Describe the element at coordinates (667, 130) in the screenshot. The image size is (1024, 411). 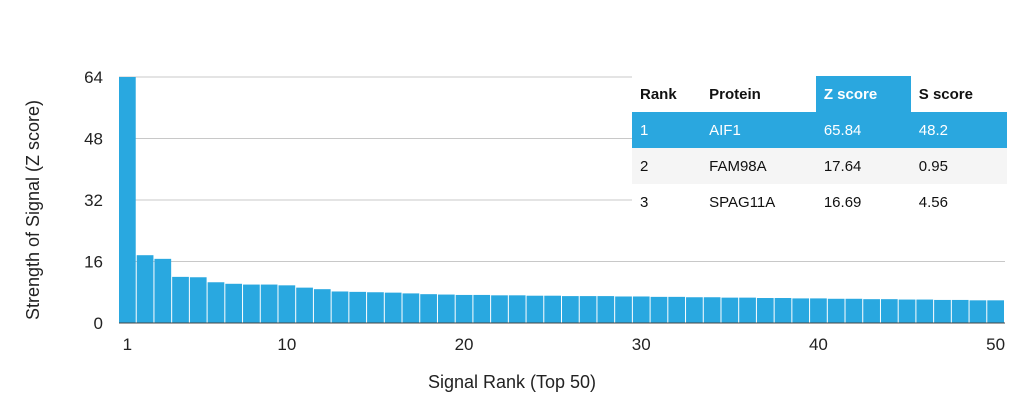
I see `cell-rank: 1` at that location.